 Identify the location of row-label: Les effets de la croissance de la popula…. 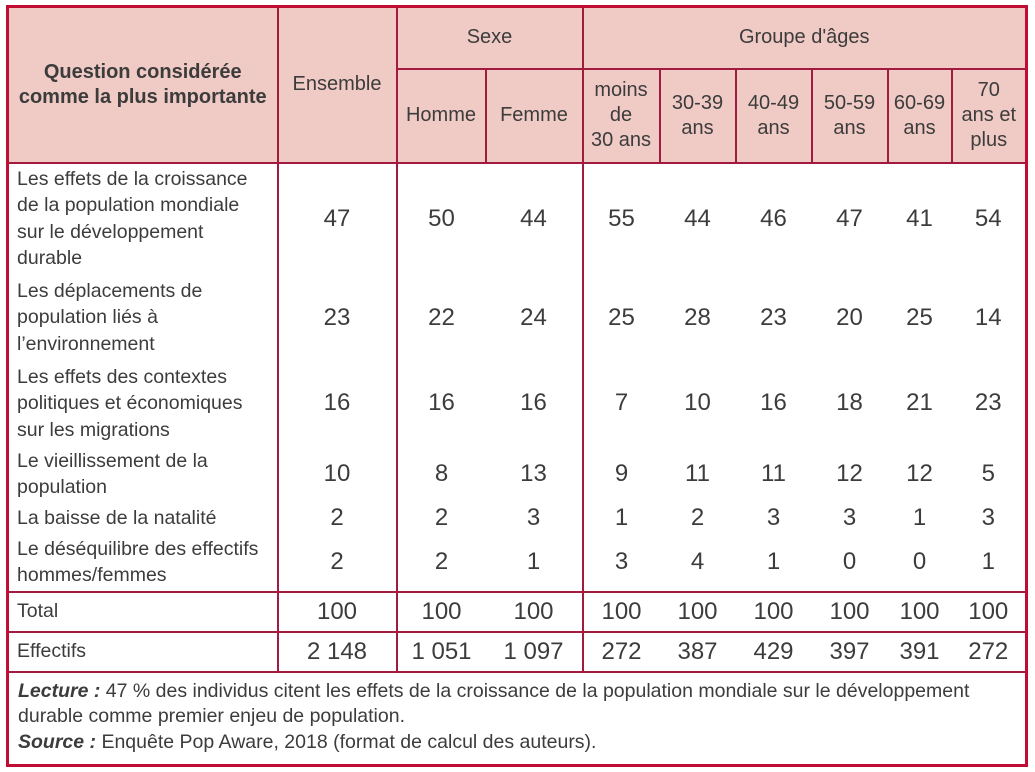
(143, 218).